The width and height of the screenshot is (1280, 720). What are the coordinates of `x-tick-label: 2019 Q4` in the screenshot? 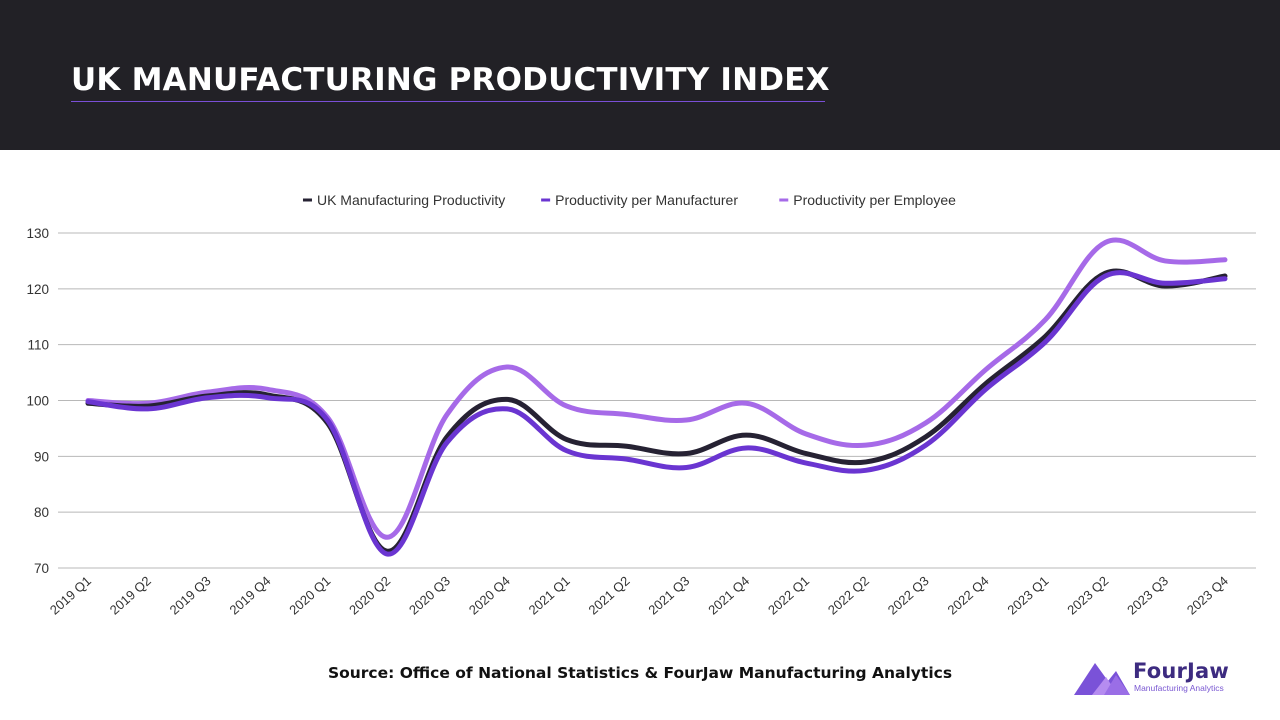 It's located at (249, 595).